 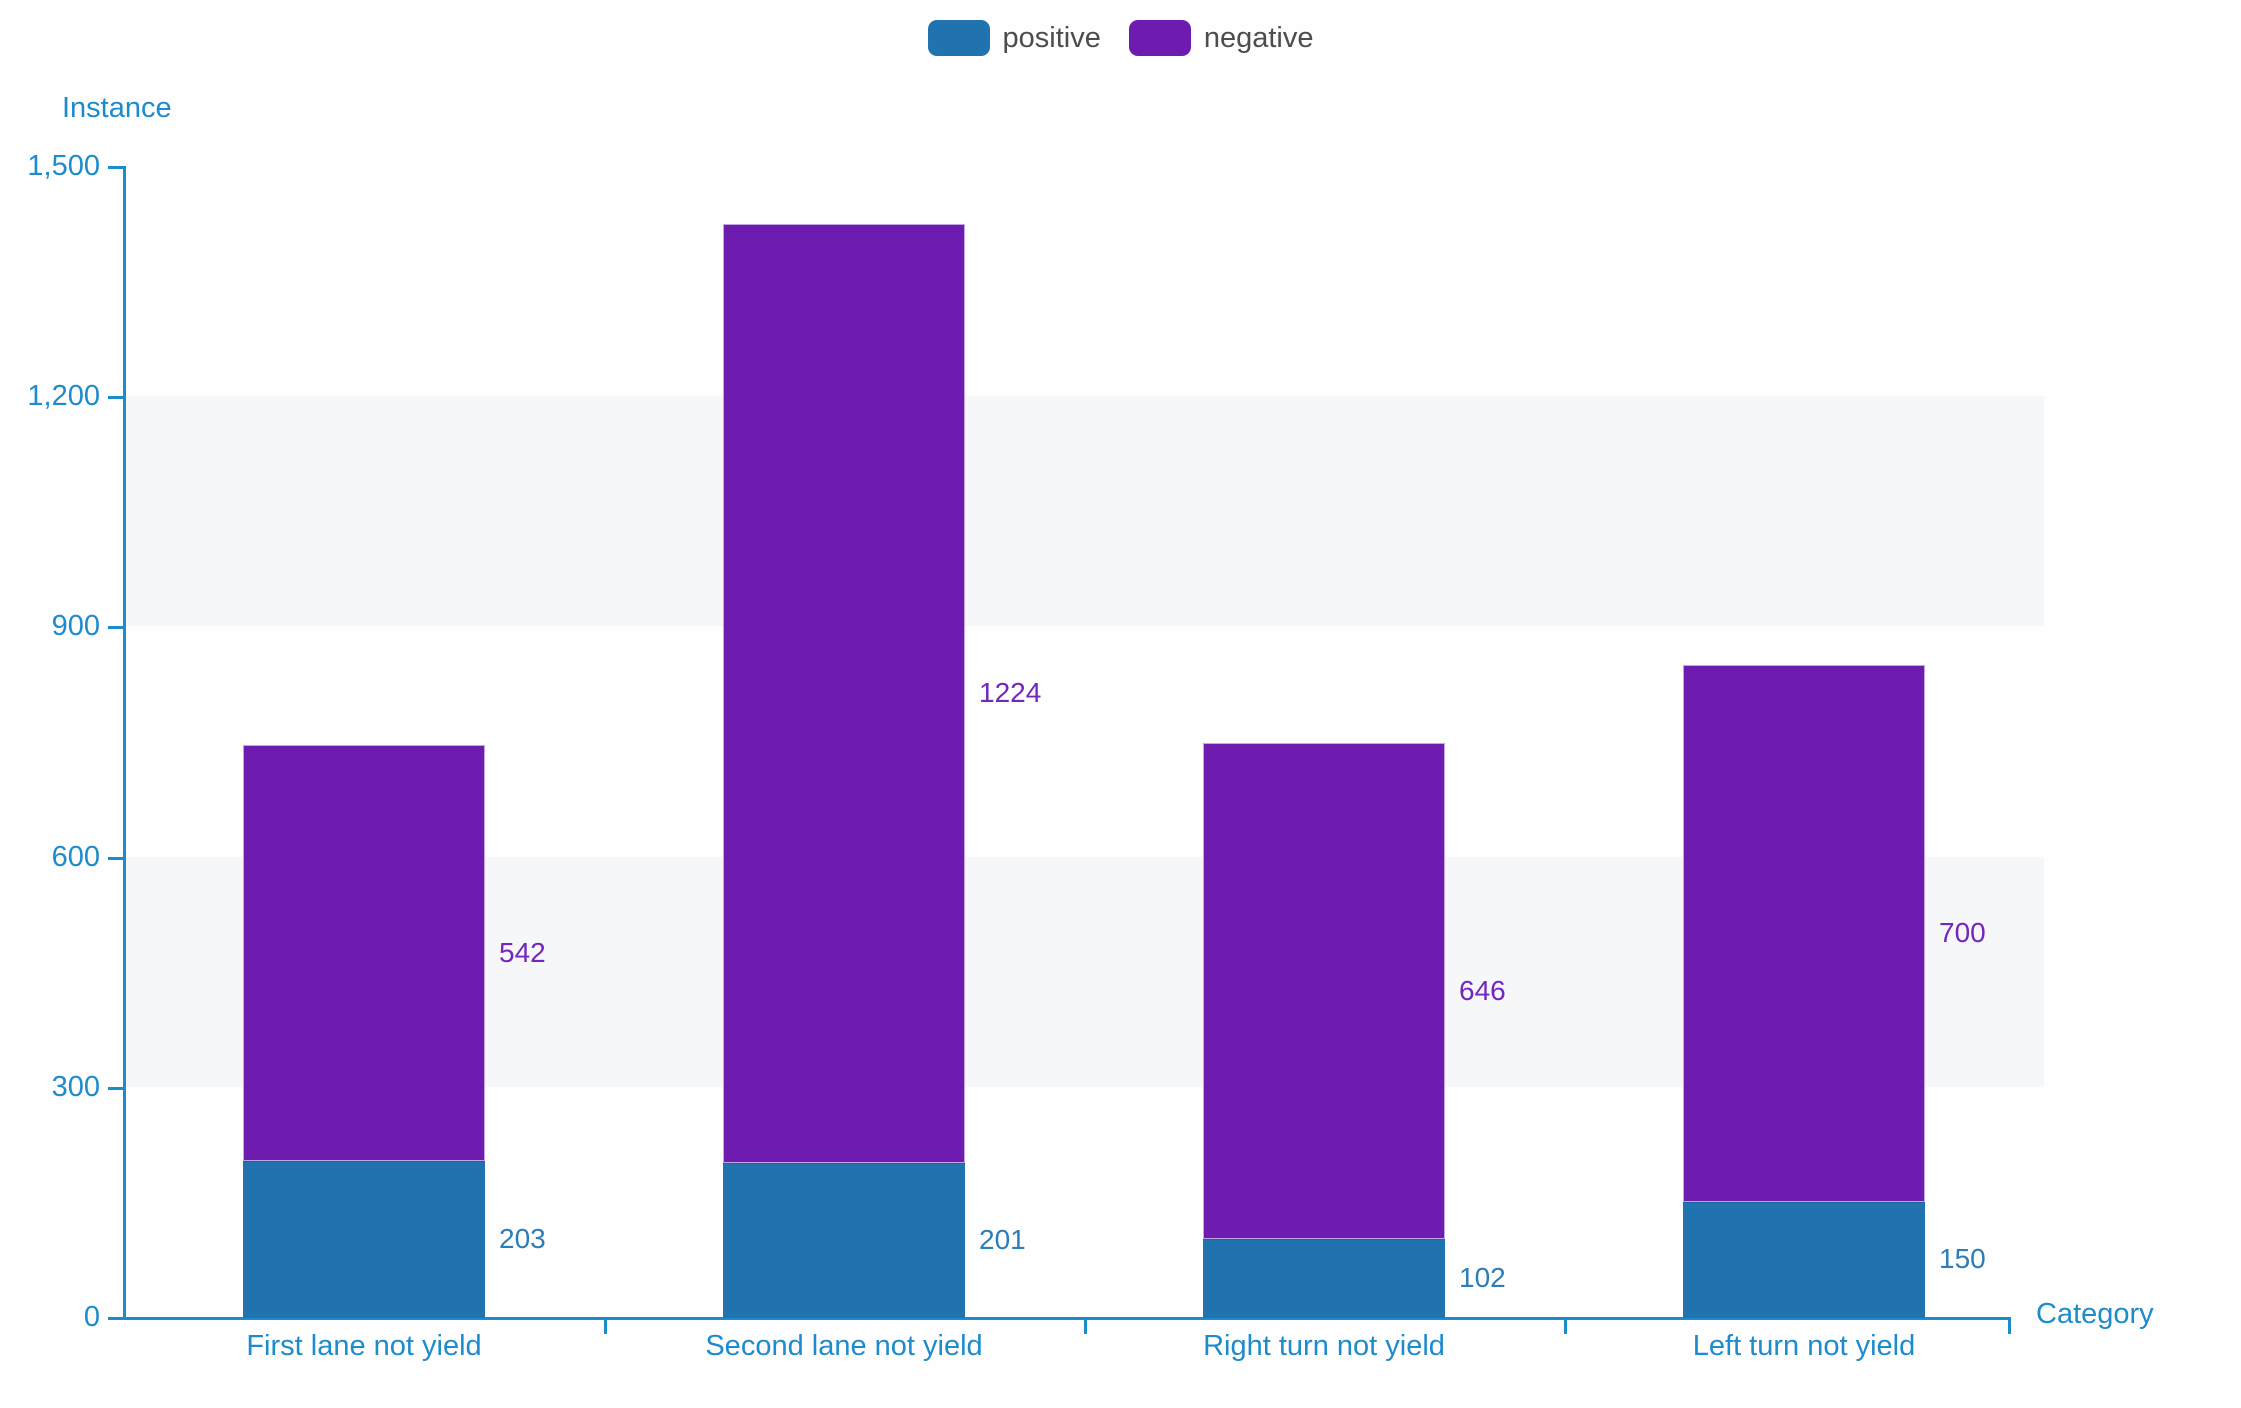 What do you see at coordinates (1059, 1318) in the screenshot?
I see `x-axis-line` at bounding box center [1059, 1318].